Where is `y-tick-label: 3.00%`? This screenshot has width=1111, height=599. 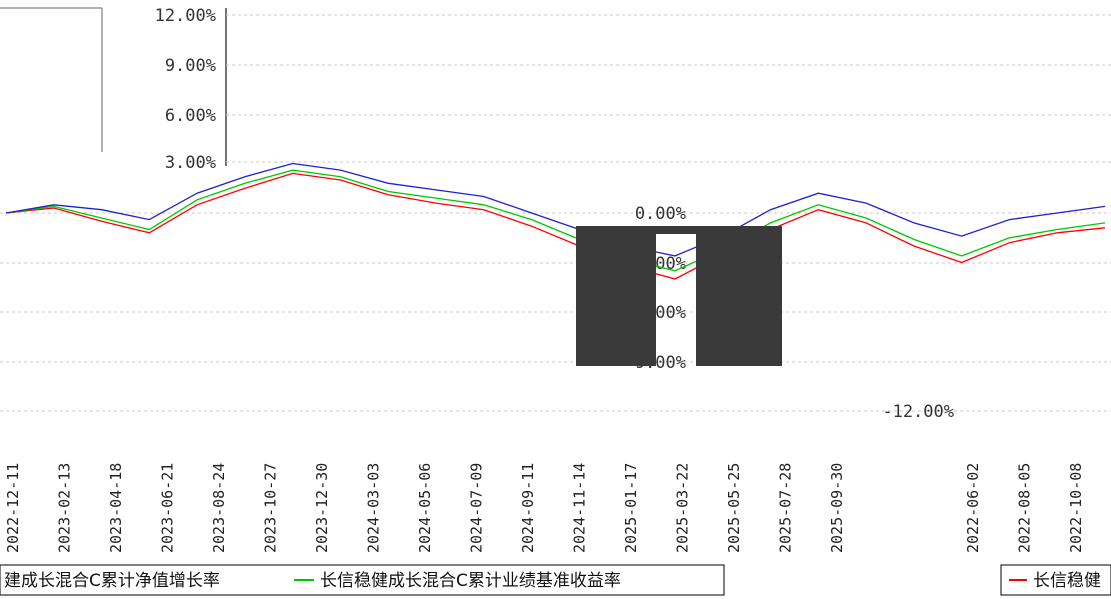 y-tick-label: 3.00% is located at coordinates (190, 163).